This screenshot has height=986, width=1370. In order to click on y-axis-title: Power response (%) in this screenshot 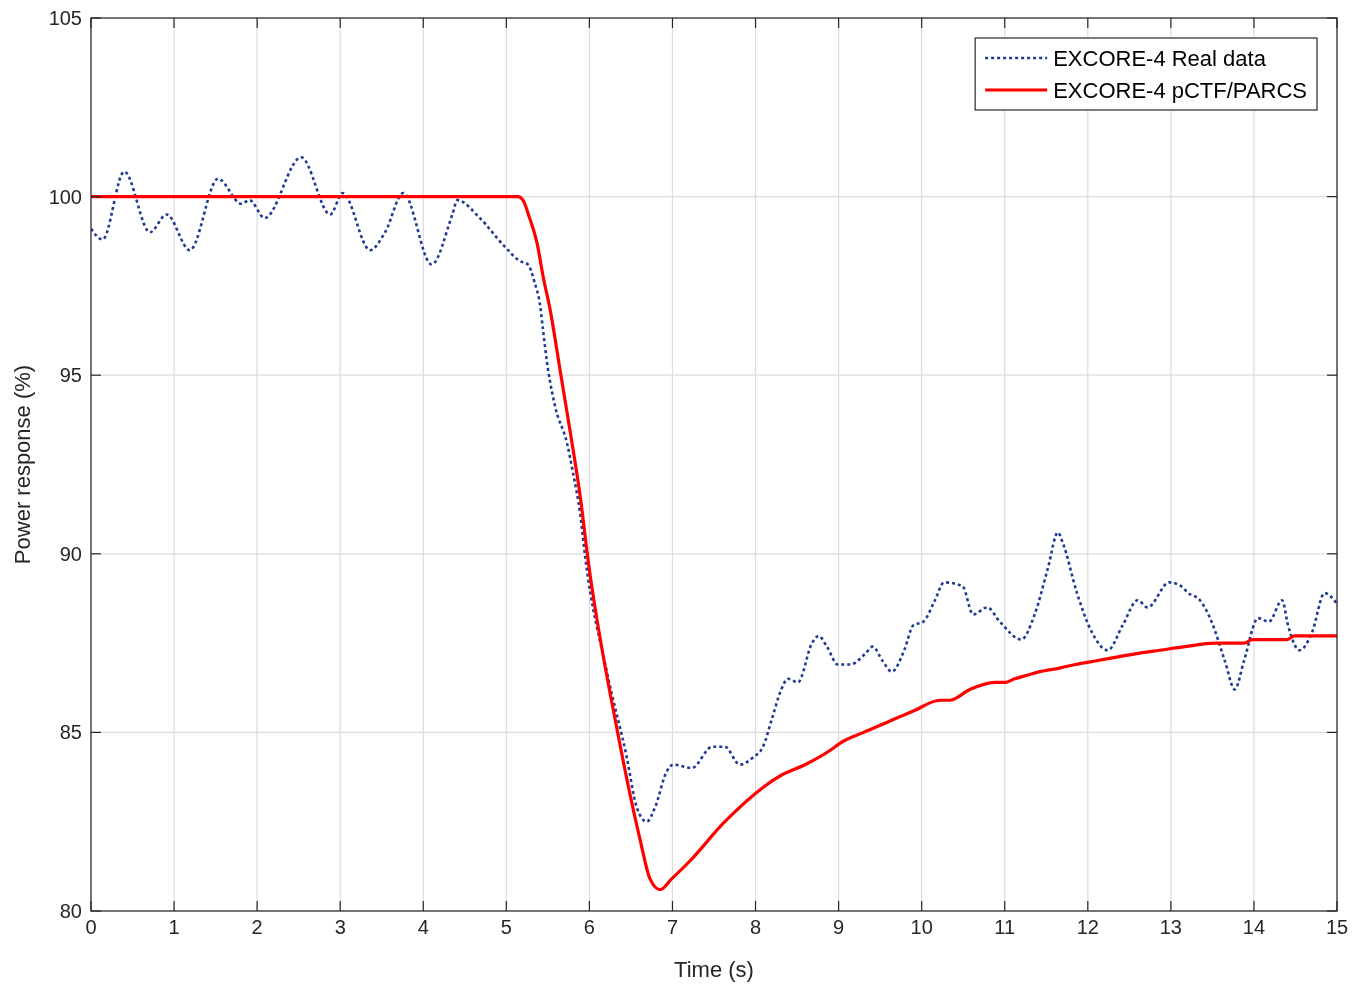, I will do `click(22, 464)`.